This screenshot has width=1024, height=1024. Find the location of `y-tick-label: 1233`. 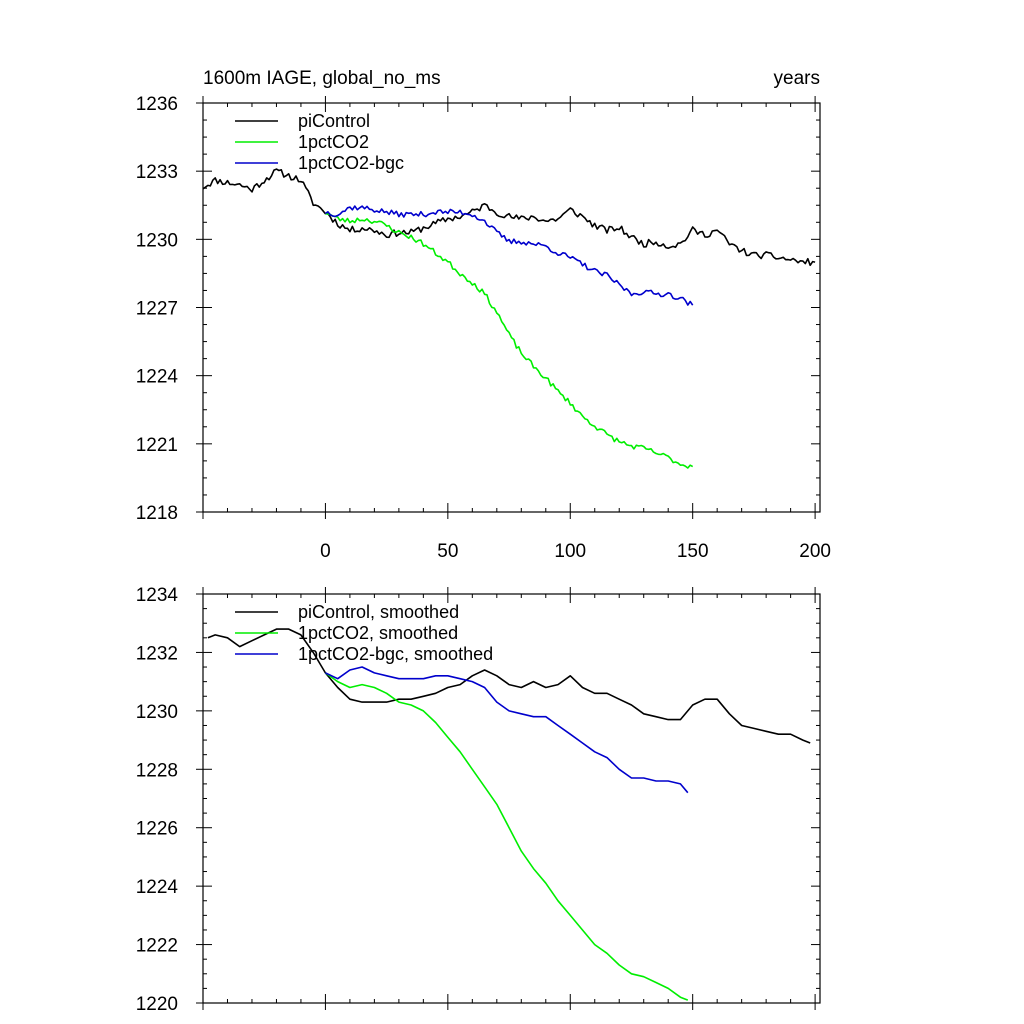

y-tick-label: 1233 is located at coordinates (157, 172).